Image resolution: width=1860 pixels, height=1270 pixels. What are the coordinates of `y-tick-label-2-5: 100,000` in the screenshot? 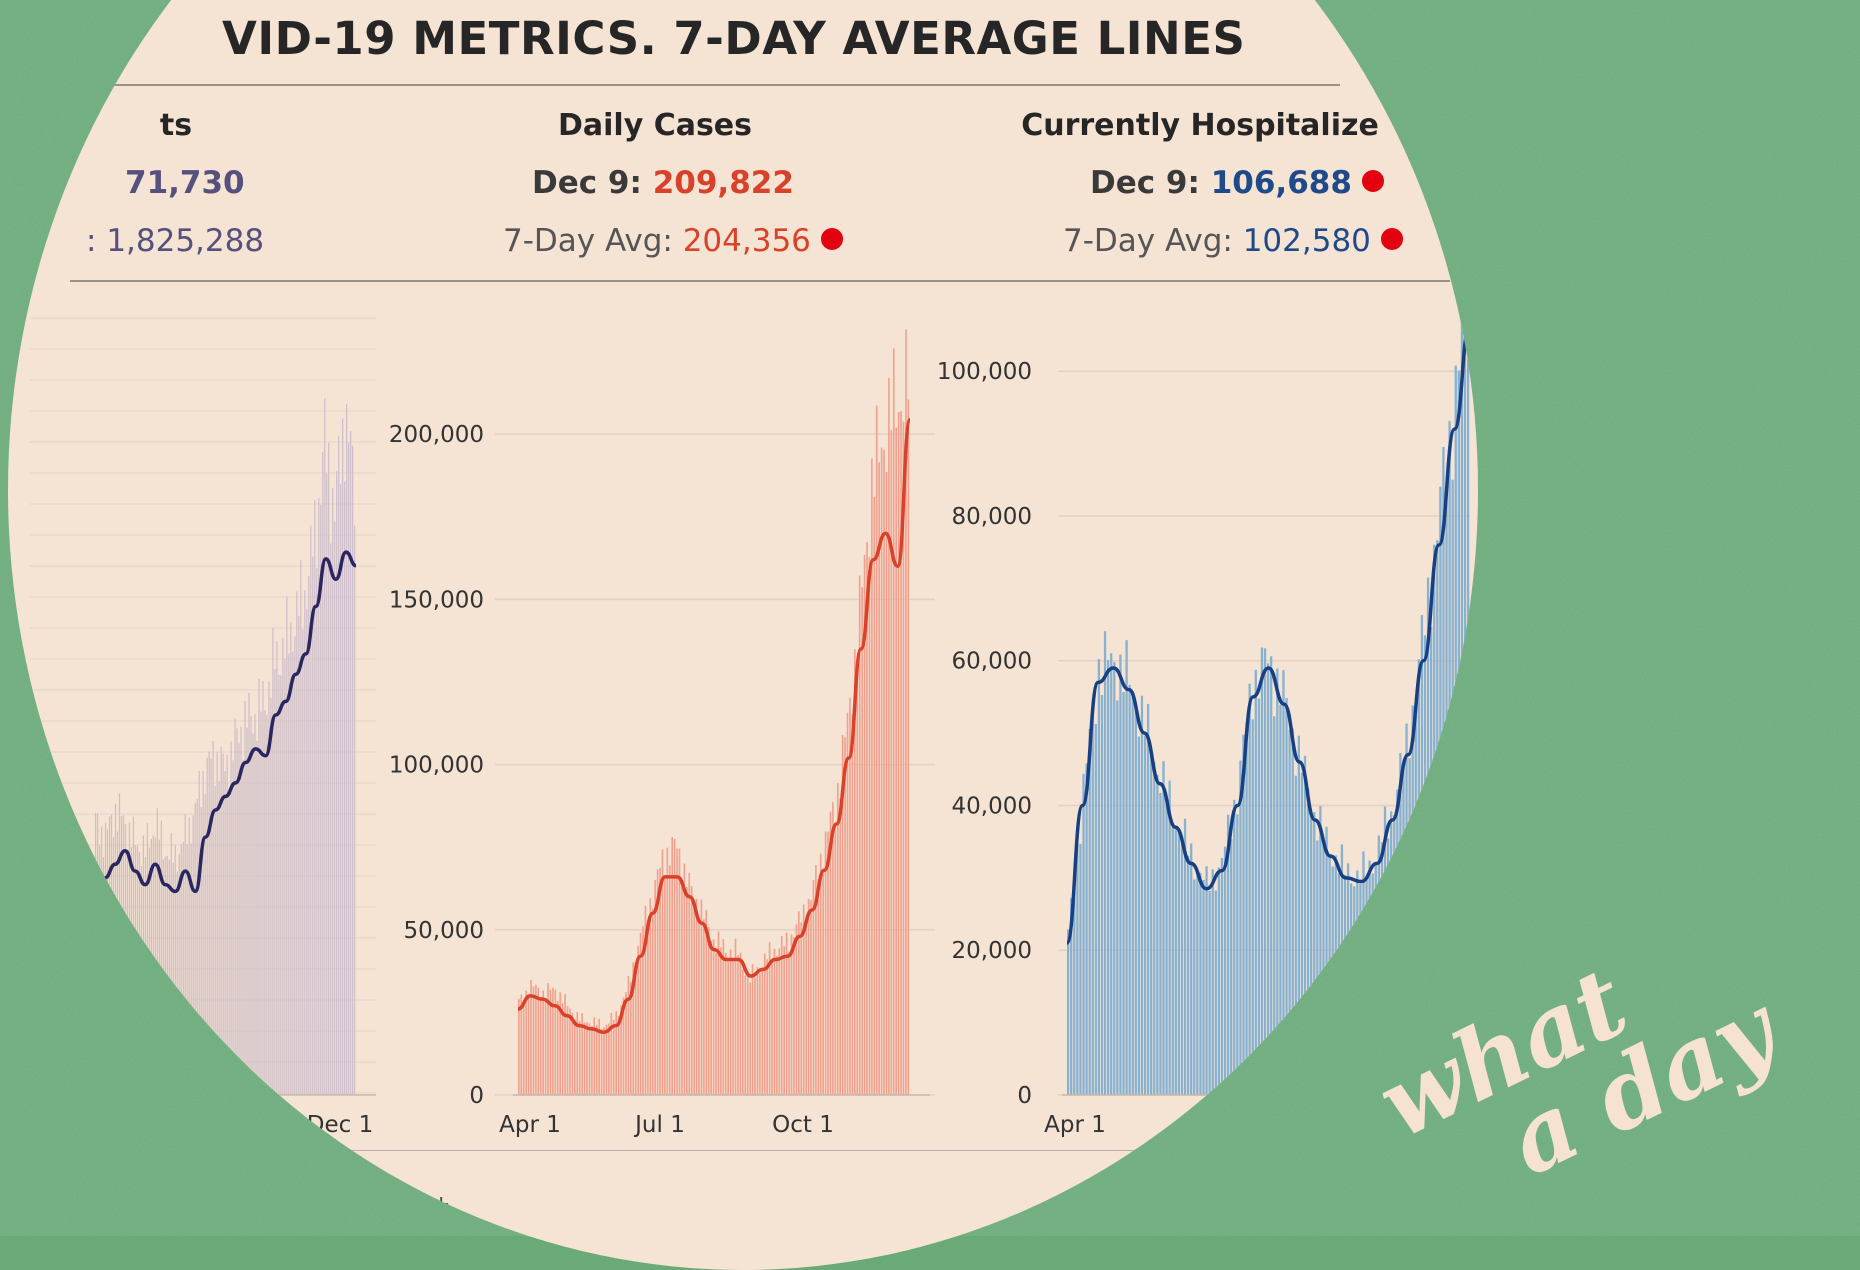 It's located at (984, 372).